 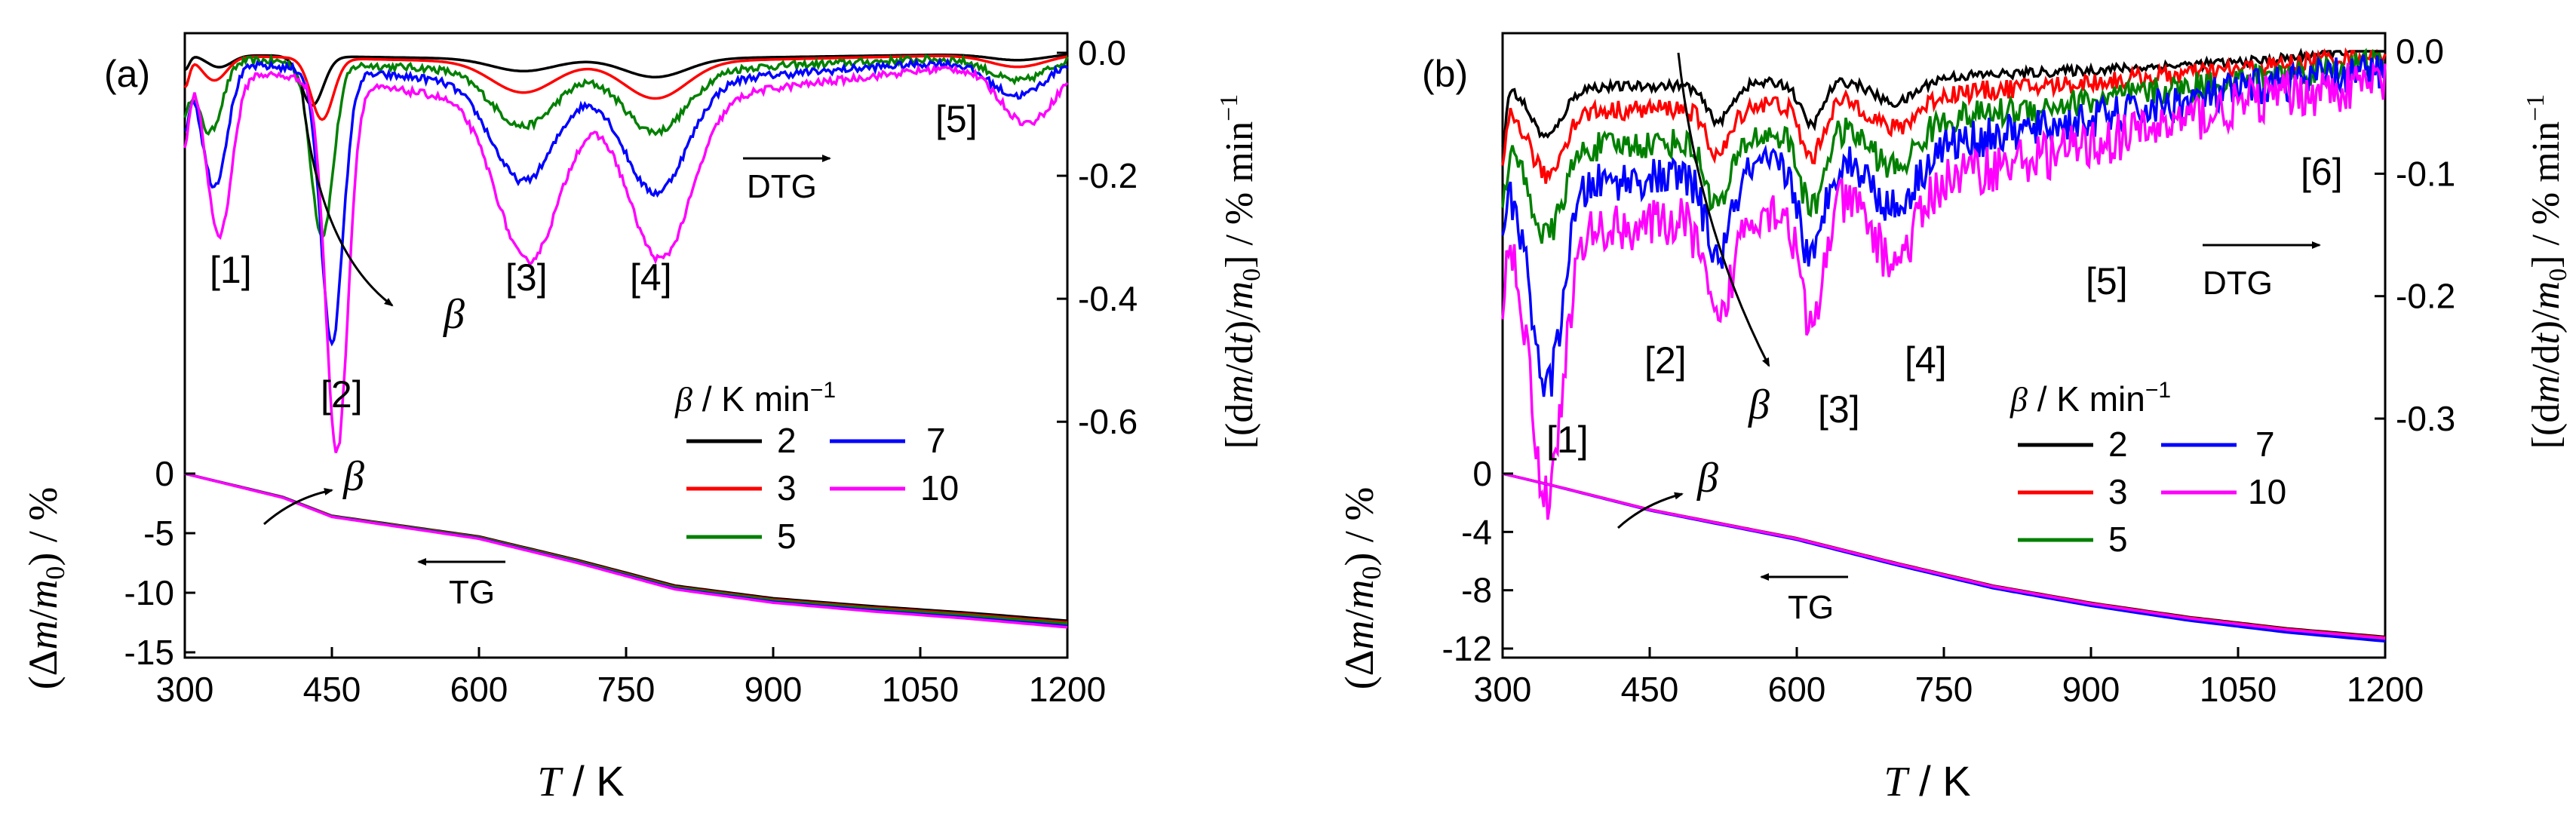 I want to click on dtg-tick-label: -0.3, so click(x=2425, y=418).